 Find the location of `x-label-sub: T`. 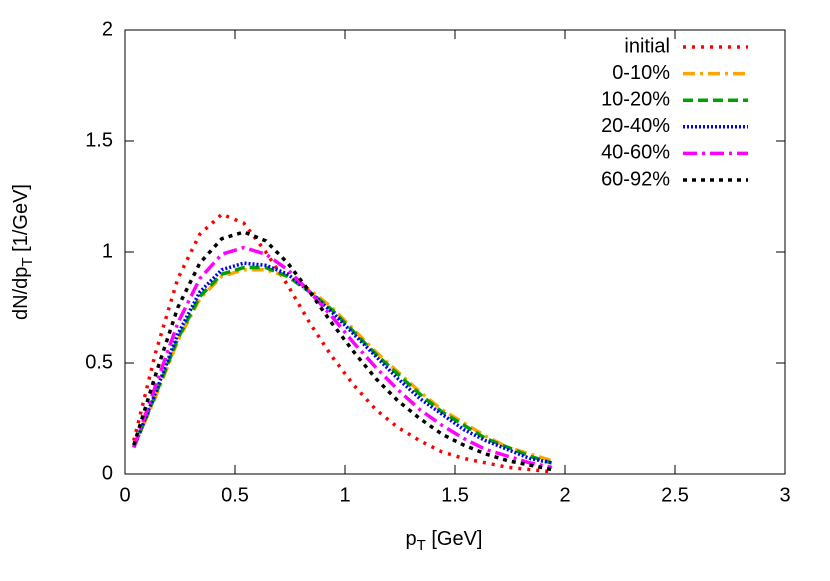

x-label-sub: T is located at coordinates (421, 545).